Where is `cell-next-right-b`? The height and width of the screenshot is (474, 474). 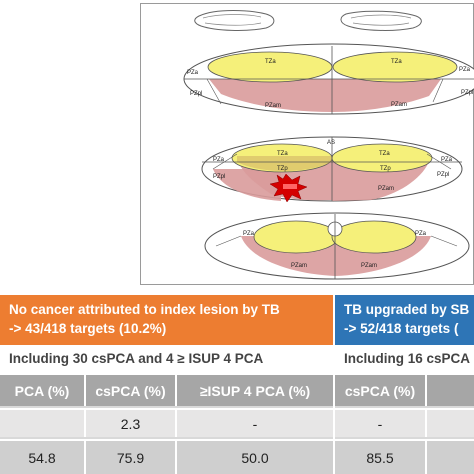 cell-next-right-b is located at coordinates (450, 457).